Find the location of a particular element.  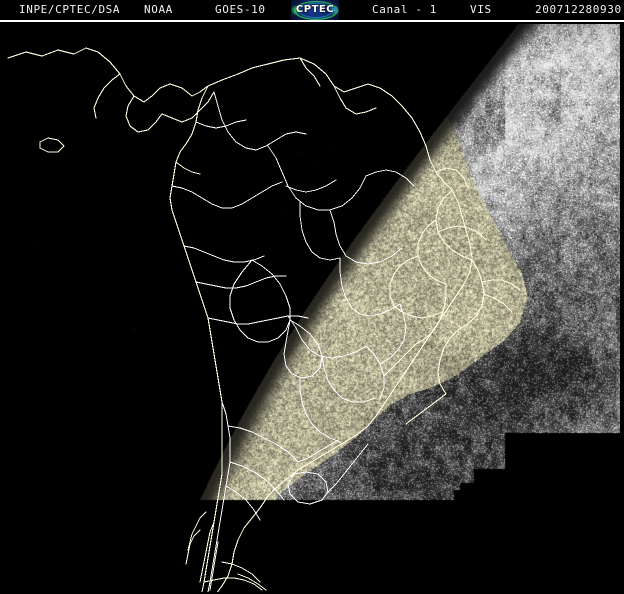

header-channel-label: Canal - 1 is located at coordinates (405, 9).